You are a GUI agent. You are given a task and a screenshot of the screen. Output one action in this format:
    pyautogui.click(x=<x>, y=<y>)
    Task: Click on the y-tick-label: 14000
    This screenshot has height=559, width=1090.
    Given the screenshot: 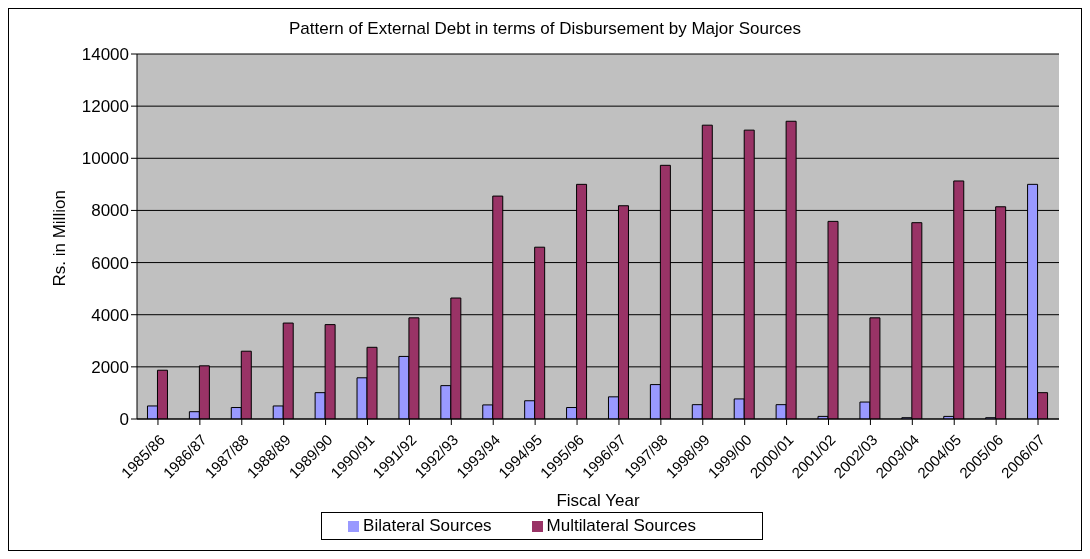 What is the action you would take?
    pyautogui.click(x=105, y=55)
    